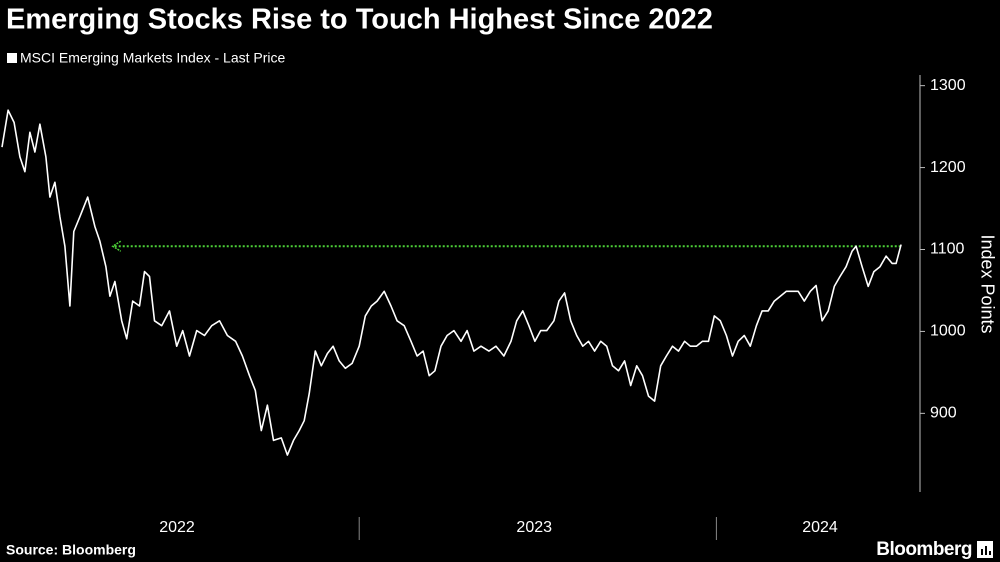 The width and height of the screenshot is (1000, 562). I want to click on y-axis-label: Index Points, so click(987, 283).